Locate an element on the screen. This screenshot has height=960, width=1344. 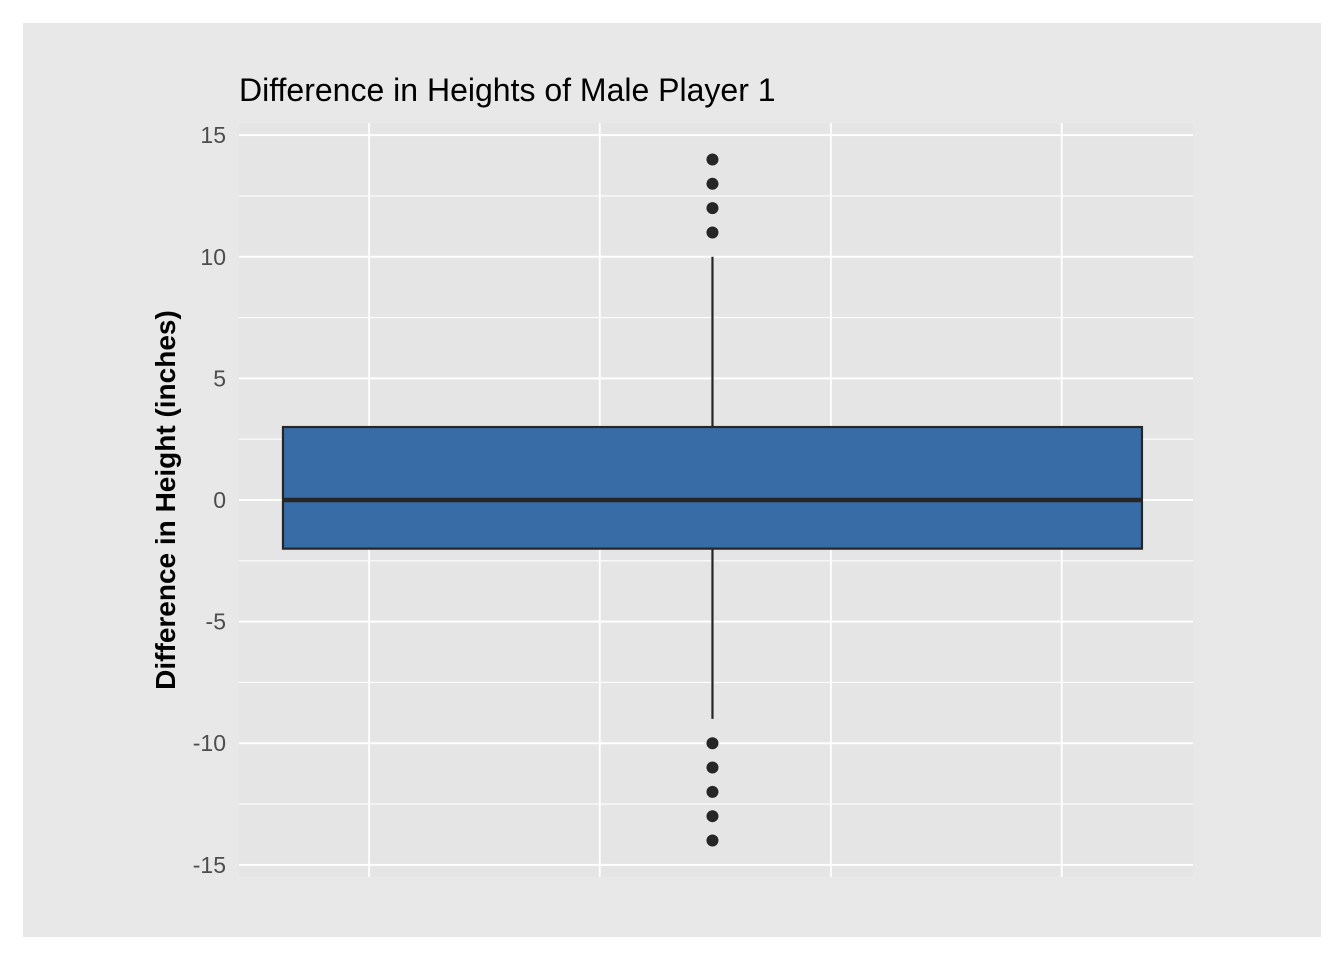
interquartile-box is located at coordinates (712, 487).